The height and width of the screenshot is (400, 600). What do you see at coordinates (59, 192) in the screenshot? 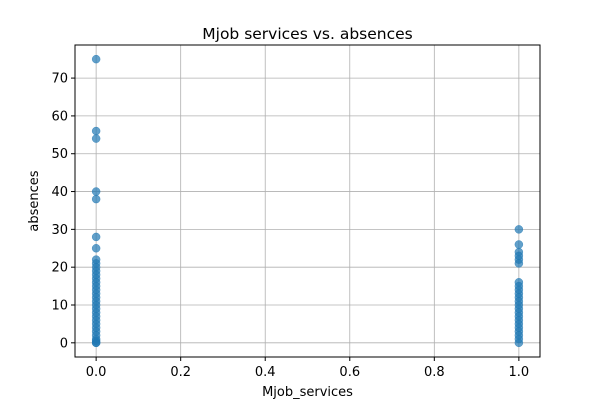
I see `y-tick-label: 40` at bounding box center [59, 192].